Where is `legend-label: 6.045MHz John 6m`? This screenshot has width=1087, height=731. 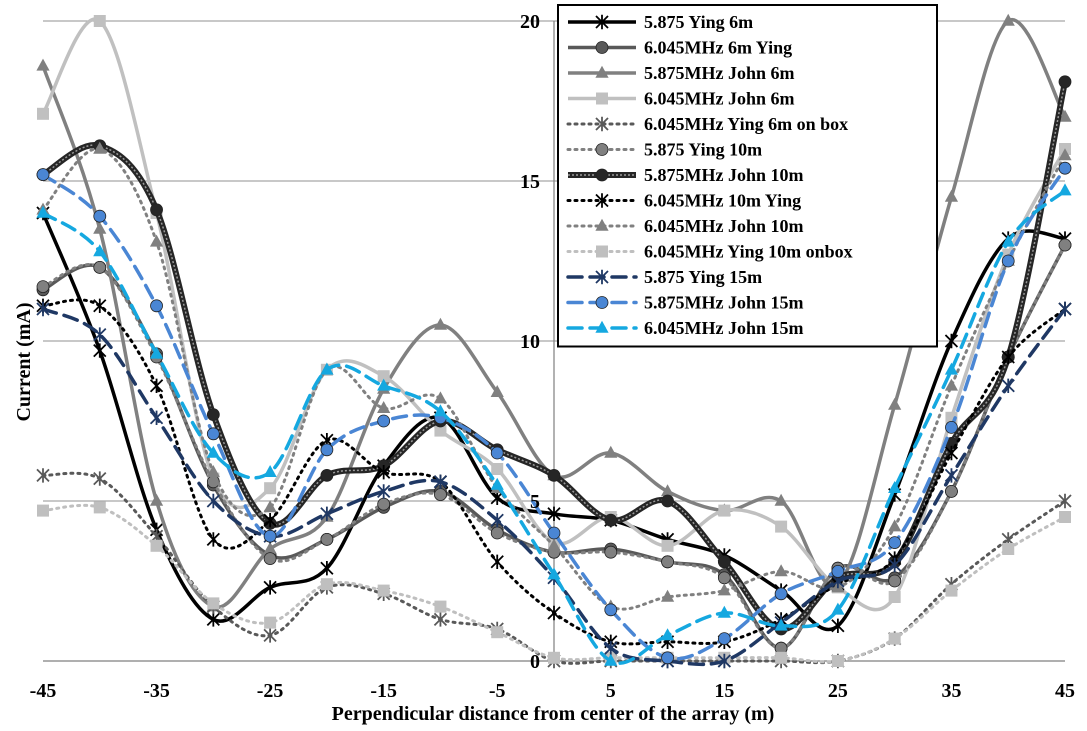 legend-label: 6.045MHz John 6m is located at coordinates (719, 99).